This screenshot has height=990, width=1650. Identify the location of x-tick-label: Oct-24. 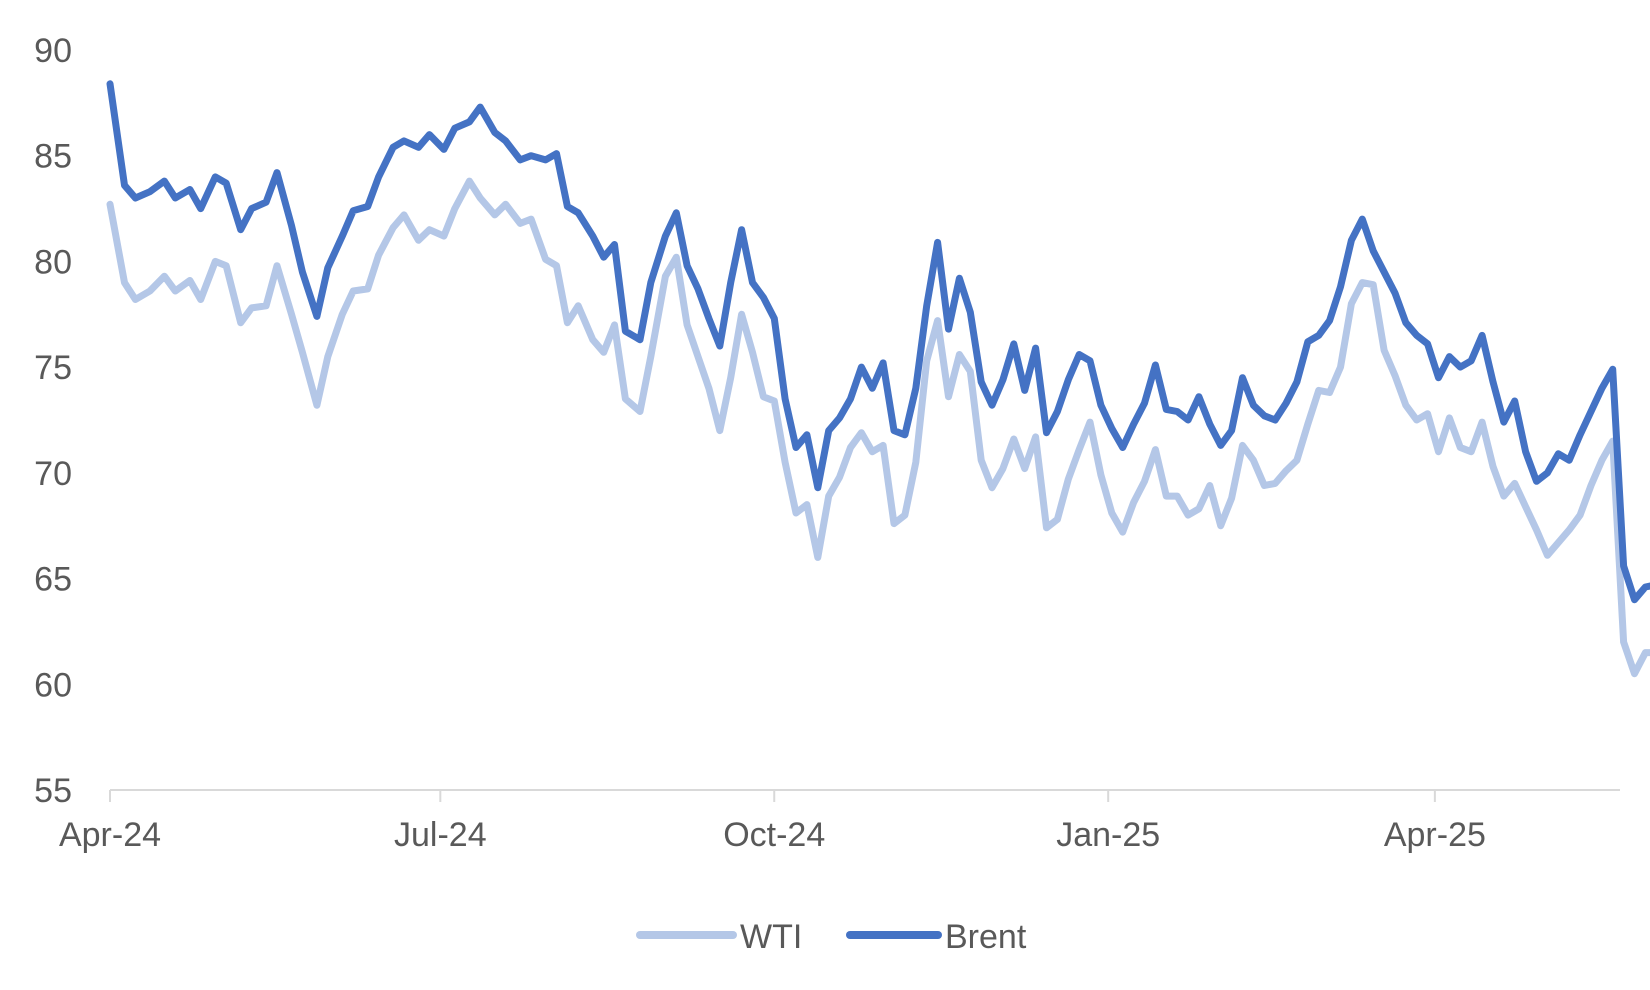
(774, 835).